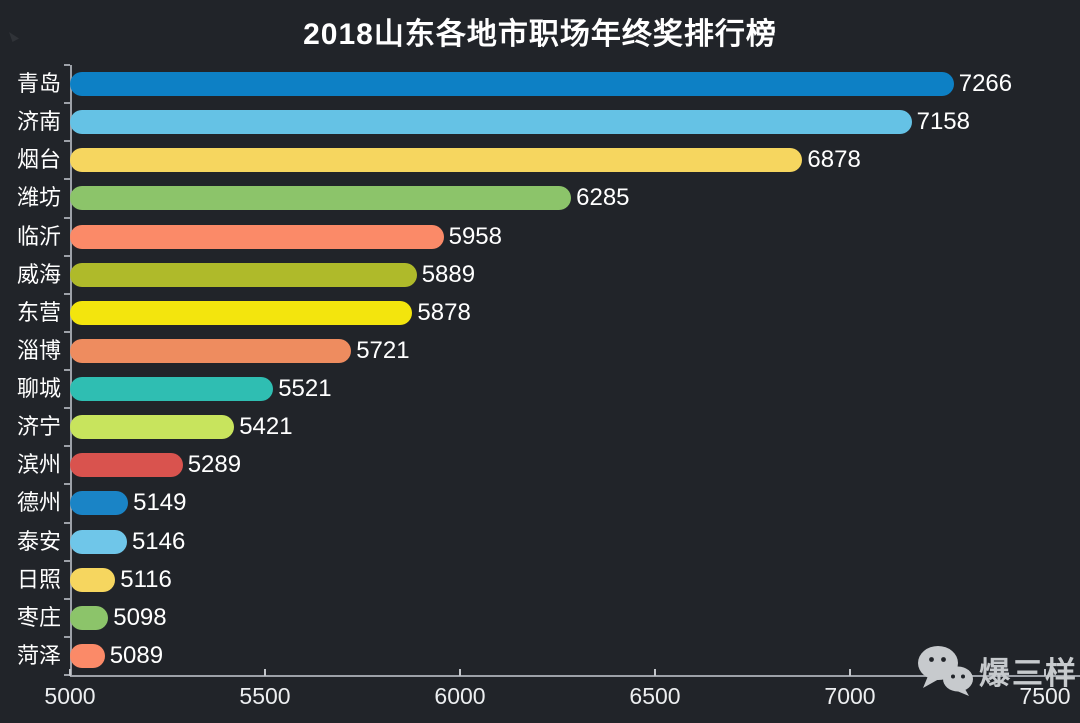 The image size is (1080, 723). Describe the element at coordinates (38, 84) in the screenshot. I see `category-label: 青岛` at that location.